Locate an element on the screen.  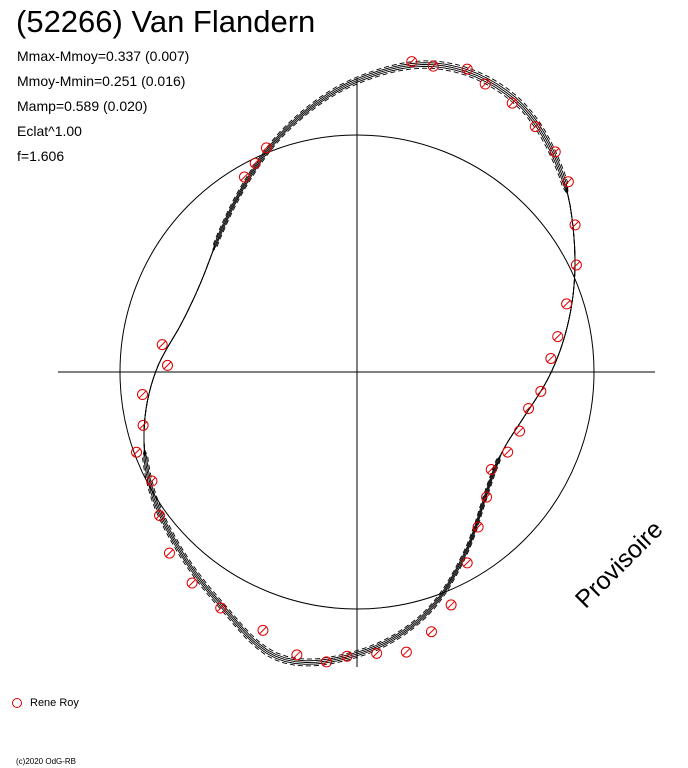
stat-eclat: Eclat^1.00 is located at coordinates (49, 131).